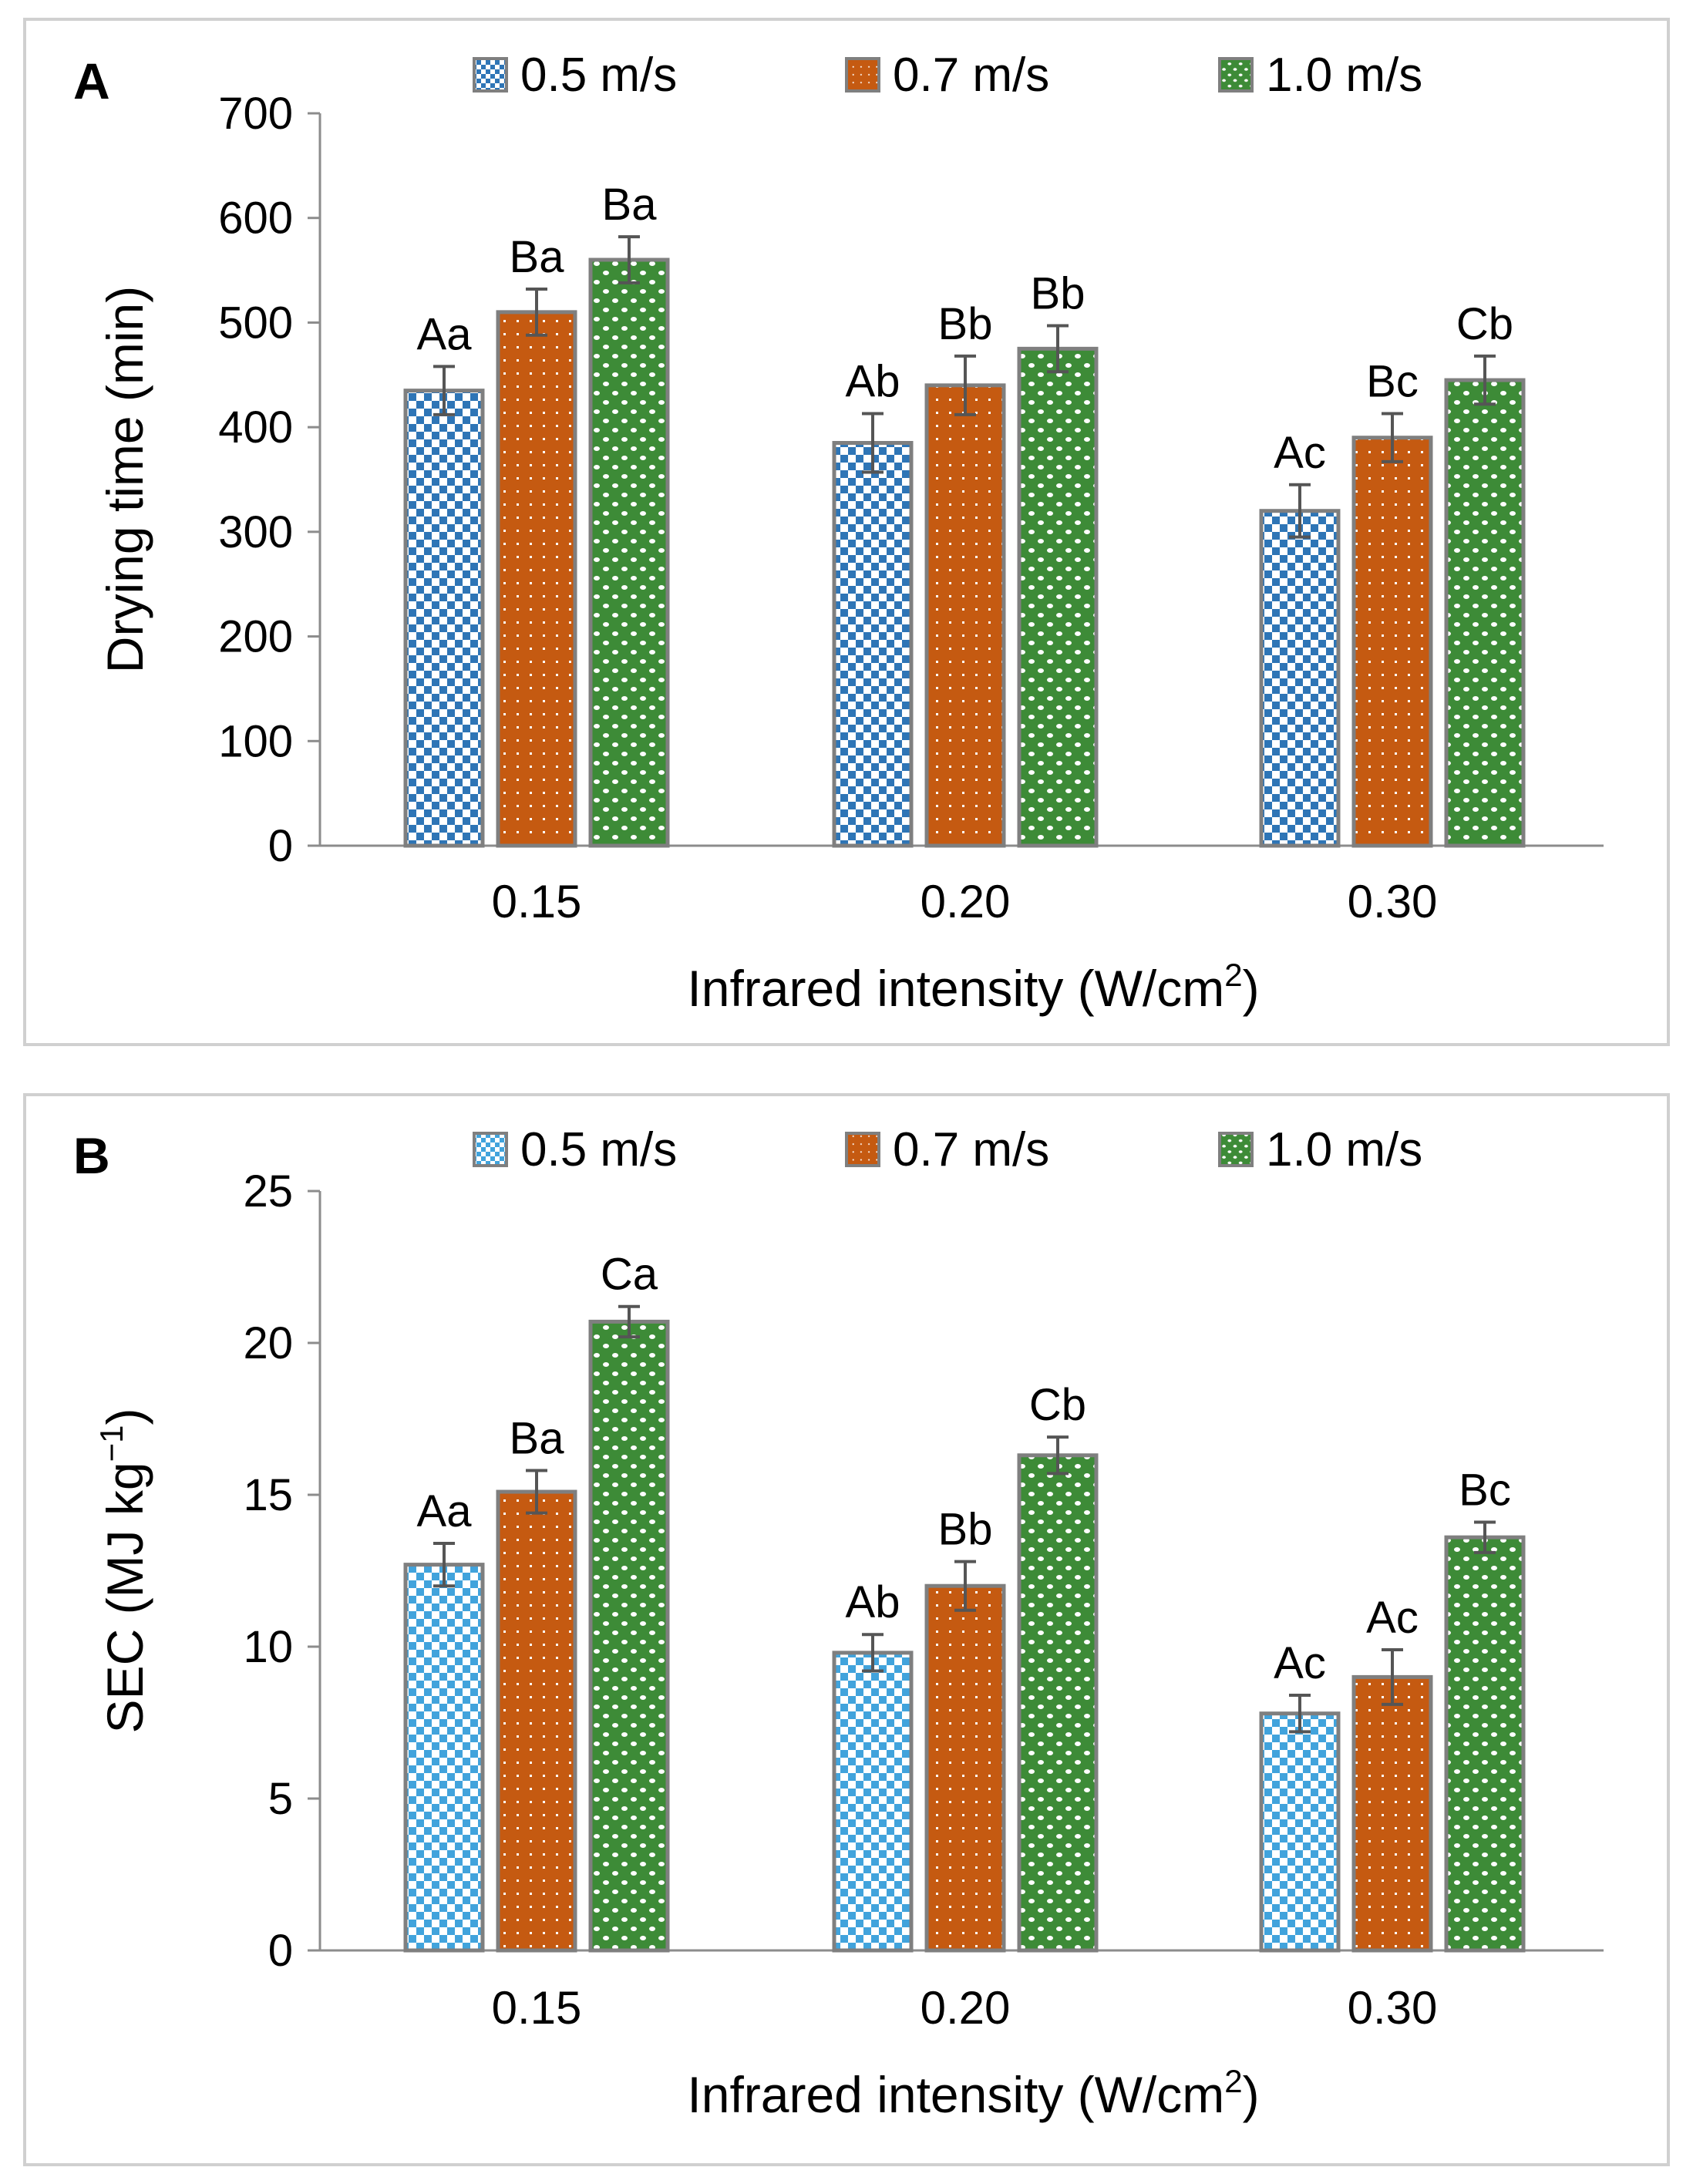 Image resolution: width=1693 pixels, height=2184 pixels. Describe the element at coordinates (268, 1191) in the screenshot. I see `y-tick-label: 25` at that location.